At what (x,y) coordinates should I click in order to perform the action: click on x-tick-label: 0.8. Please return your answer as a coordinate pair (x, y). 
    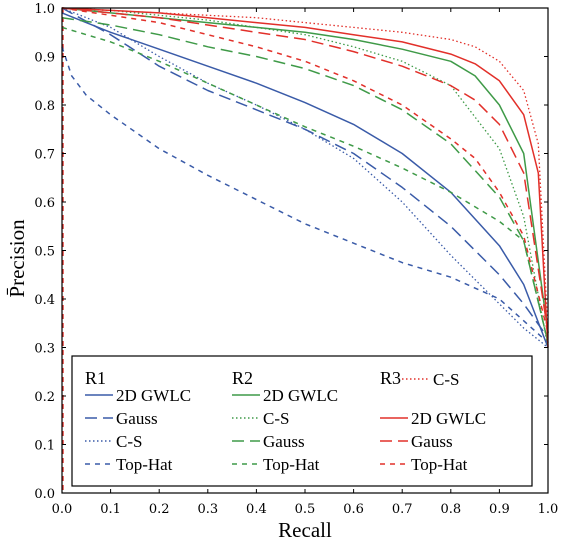
    Looking at the image, I should click on (450, 509).